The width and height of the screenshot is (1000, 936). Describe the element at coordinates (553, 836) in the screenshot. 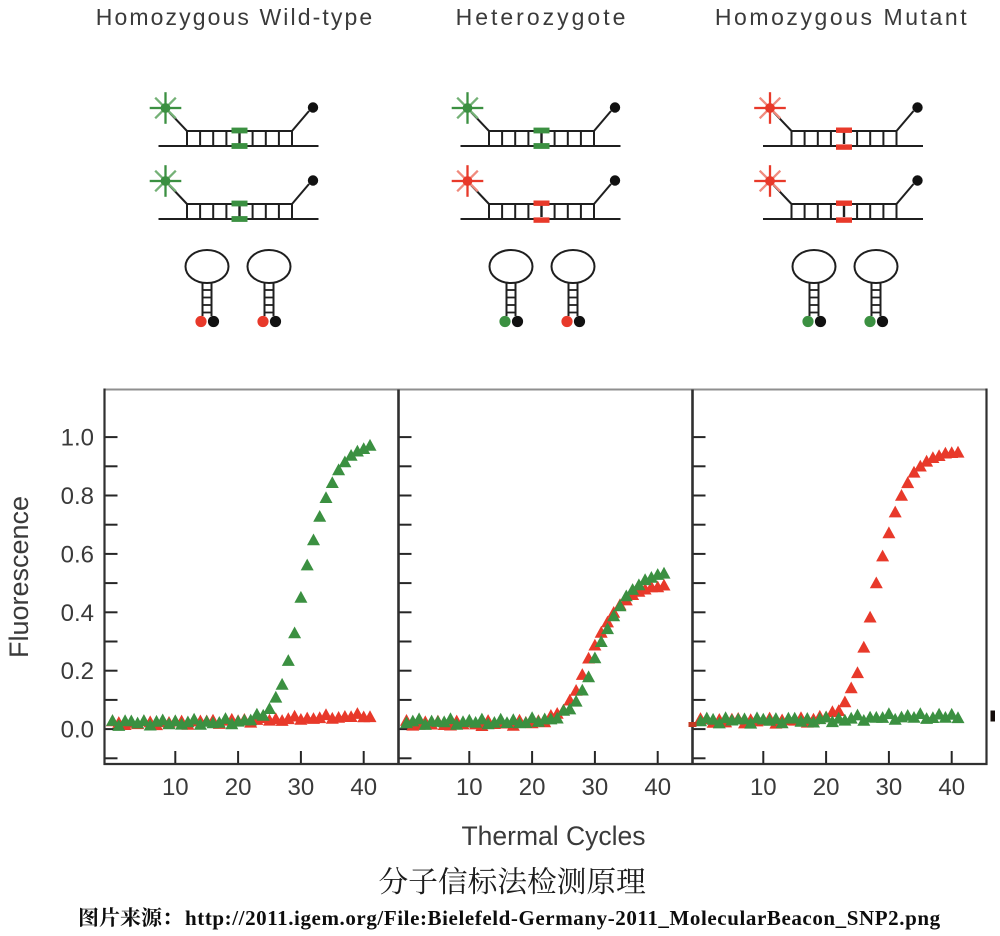

I see `svg-text: Thermal Cycles` at that location.